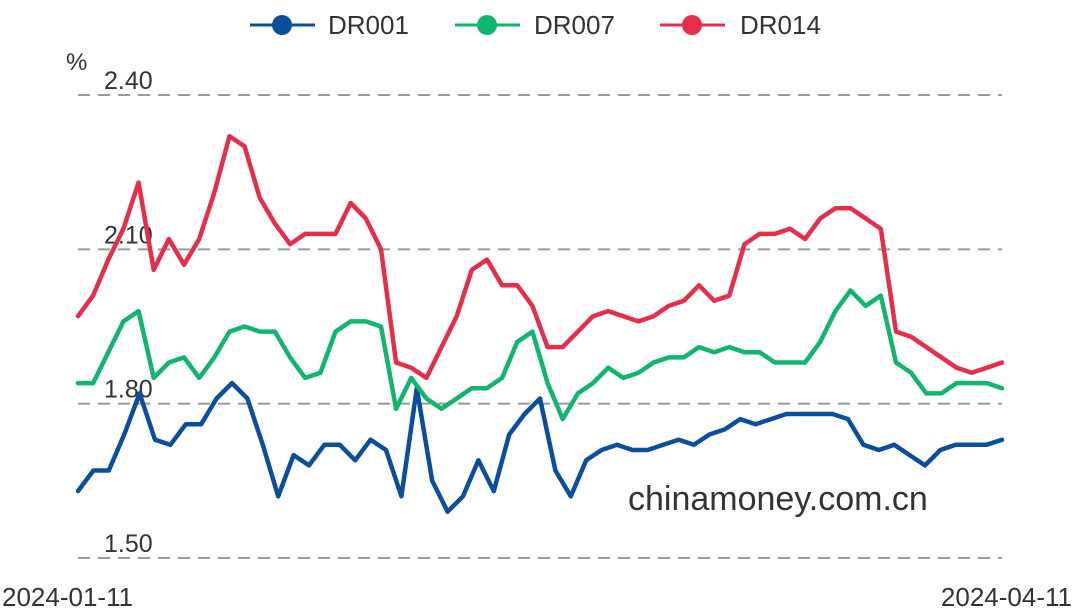  I want to click on y-tick-label-2: 1.80, so click(128, 390).